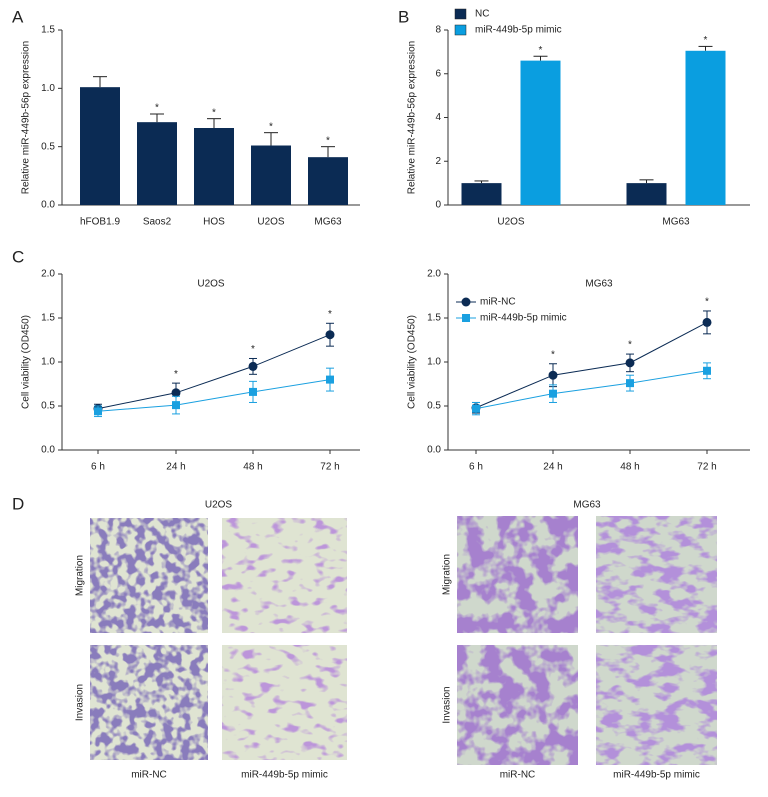 Image resolution: width=768 pixels, height=797 pixels. Describe the element at coordinates (211, 284) in the screenshot. I see `chart-title: U2OS` at that location.